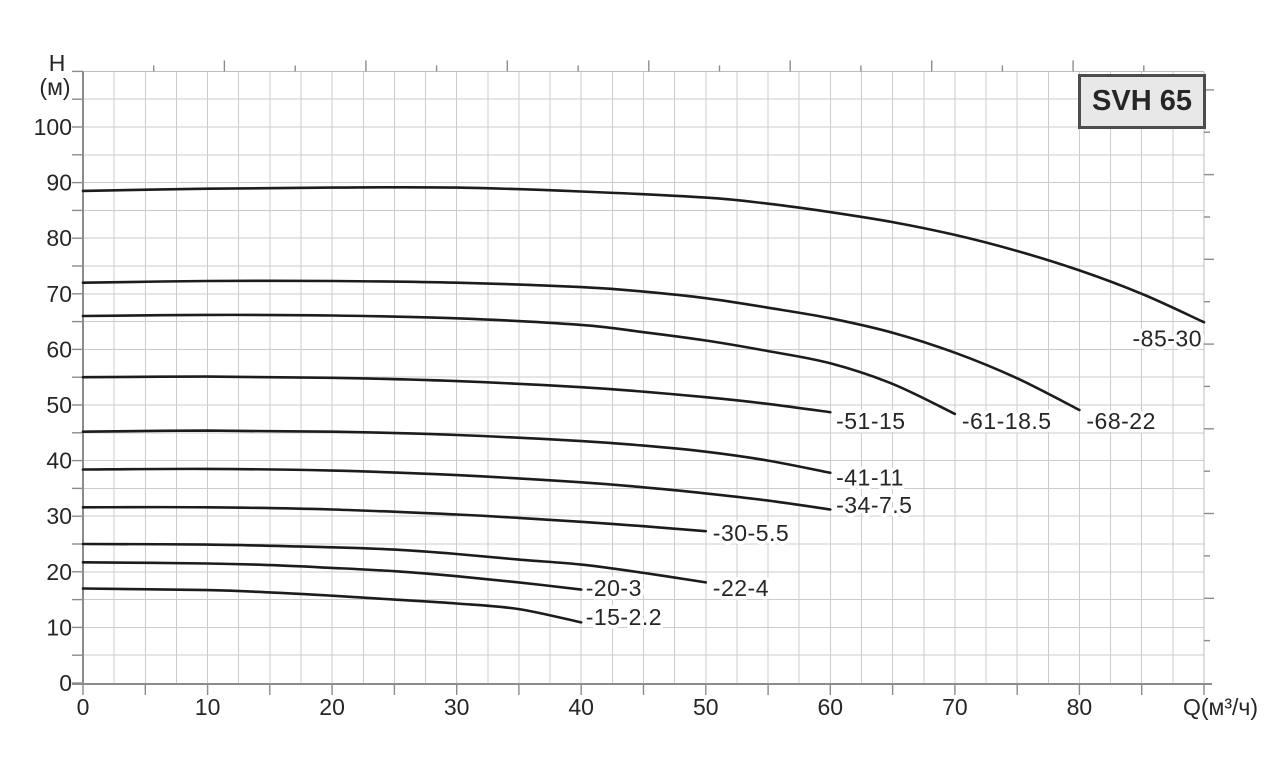 The image size is (1280, 768). I want to click on y-tick-label: 60, so click(59, 349).